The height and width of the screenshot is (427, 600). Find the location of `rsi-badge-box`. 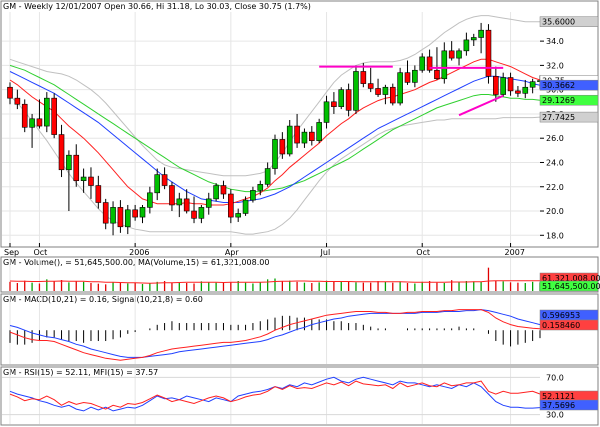

rsi-badge-box is located at coordinates (569, 405).